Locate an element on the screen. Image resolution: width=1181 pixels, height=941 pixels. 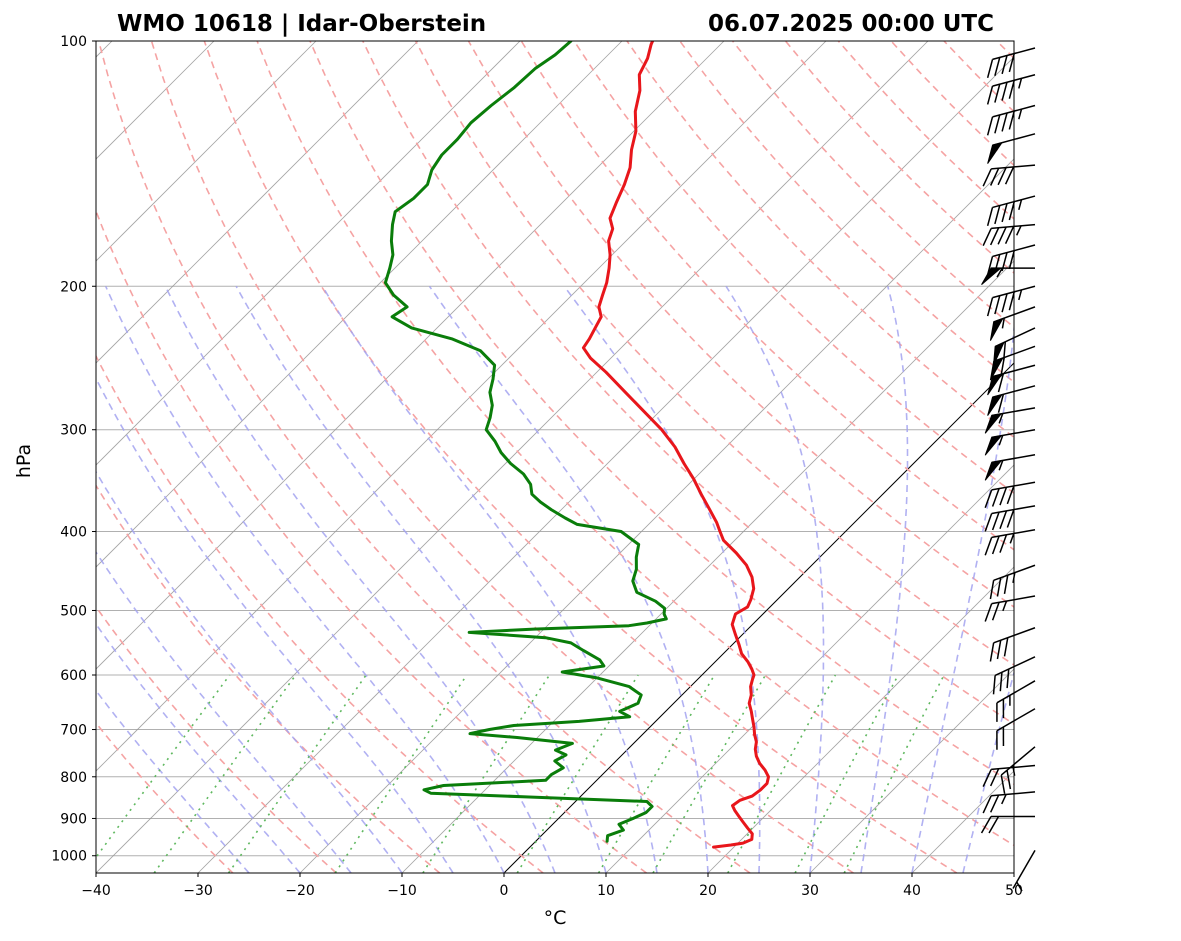
x-tick-label: −20 is located at coordinates (300, 891).